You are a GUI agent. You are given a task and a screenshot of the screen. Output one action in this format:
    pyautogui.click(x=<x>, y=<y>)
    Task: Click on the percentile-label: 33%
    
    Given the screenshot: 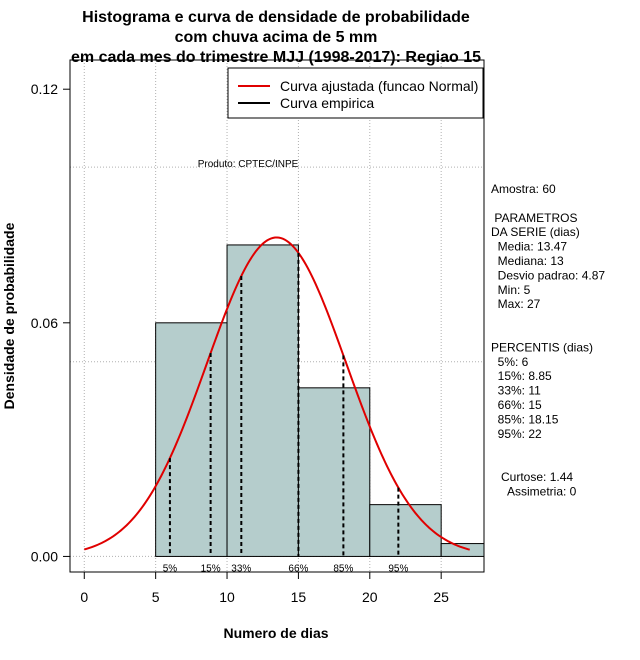 What is the action you would take?
    pyautogui.click(x=241, y=568)
    